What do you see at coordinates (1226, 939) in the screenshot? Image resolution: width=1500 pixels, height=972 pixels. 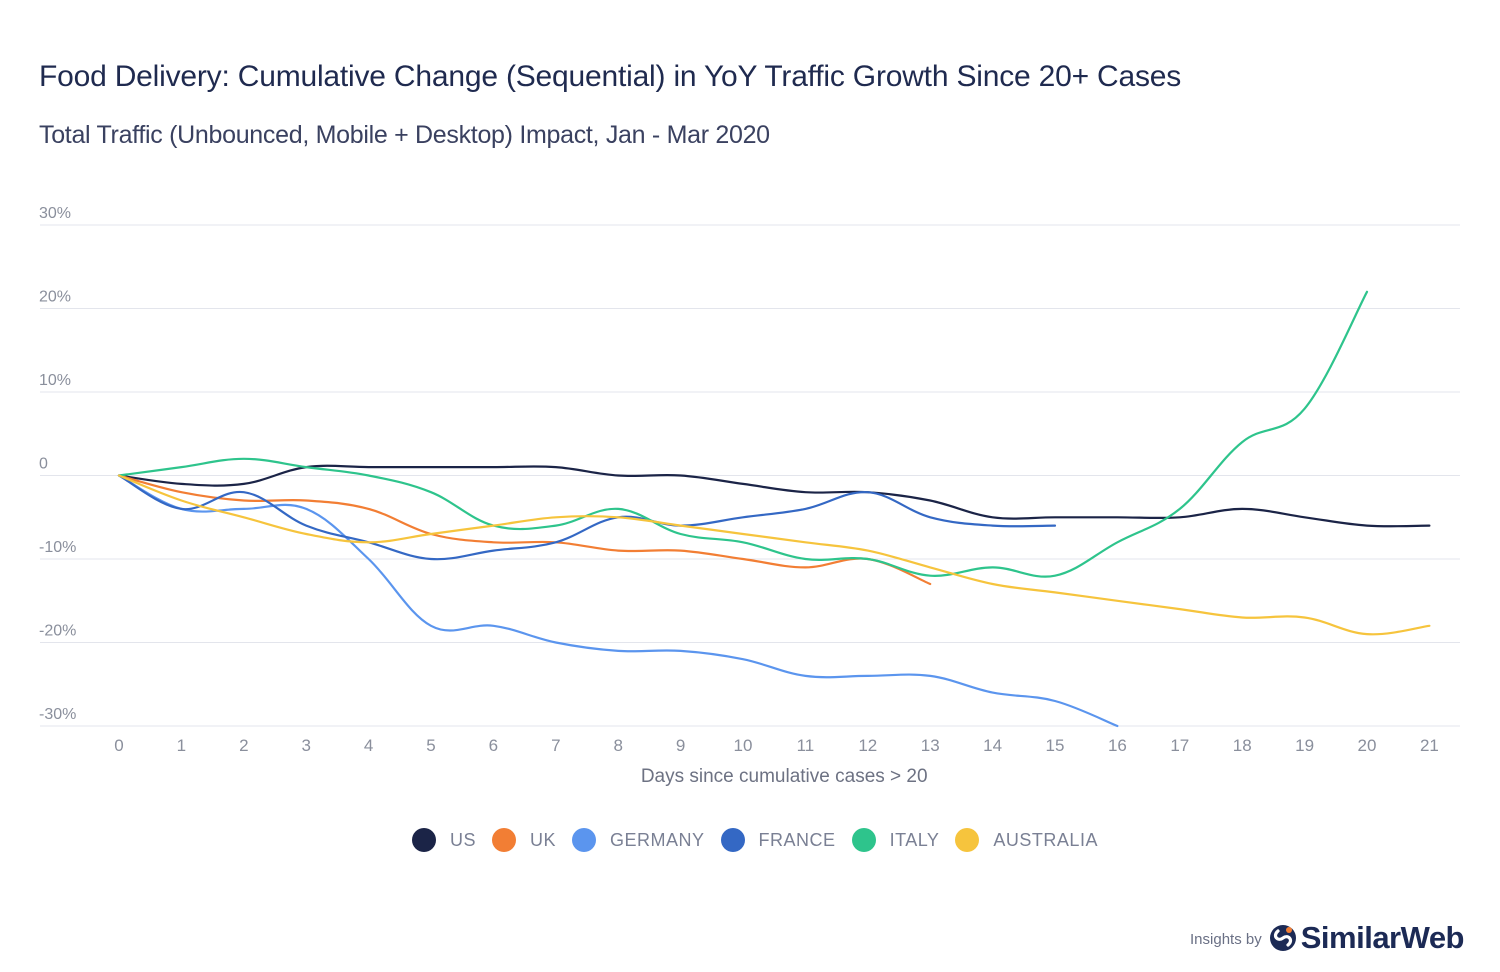 I see `branding-prefix: Insights by` at bounding box center [1226, 939].